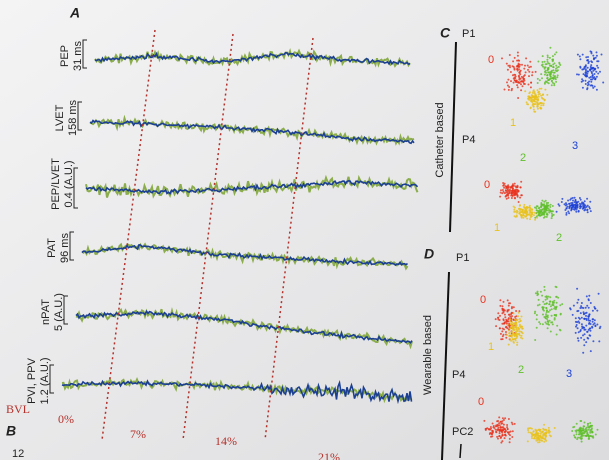  I want to click on cluster-label: 1, so click(497, 228).